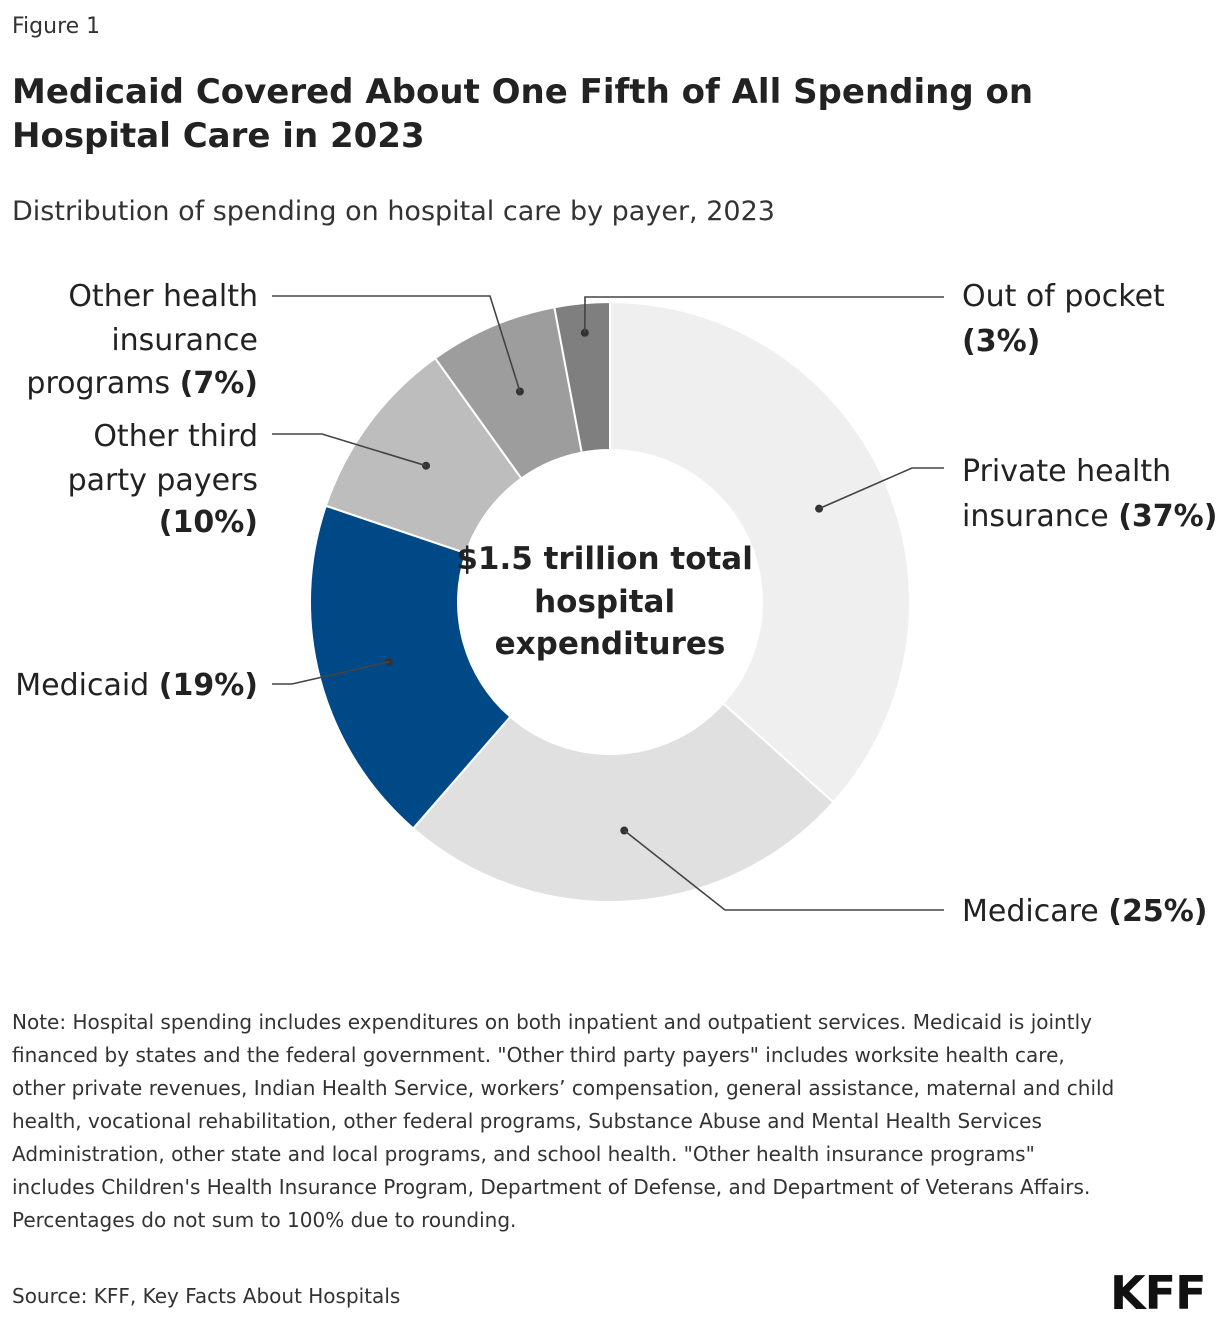 The width and height of the screenshot is (1220, 1326). I want to click on figure-label: Figure 1, so click(56, 26).